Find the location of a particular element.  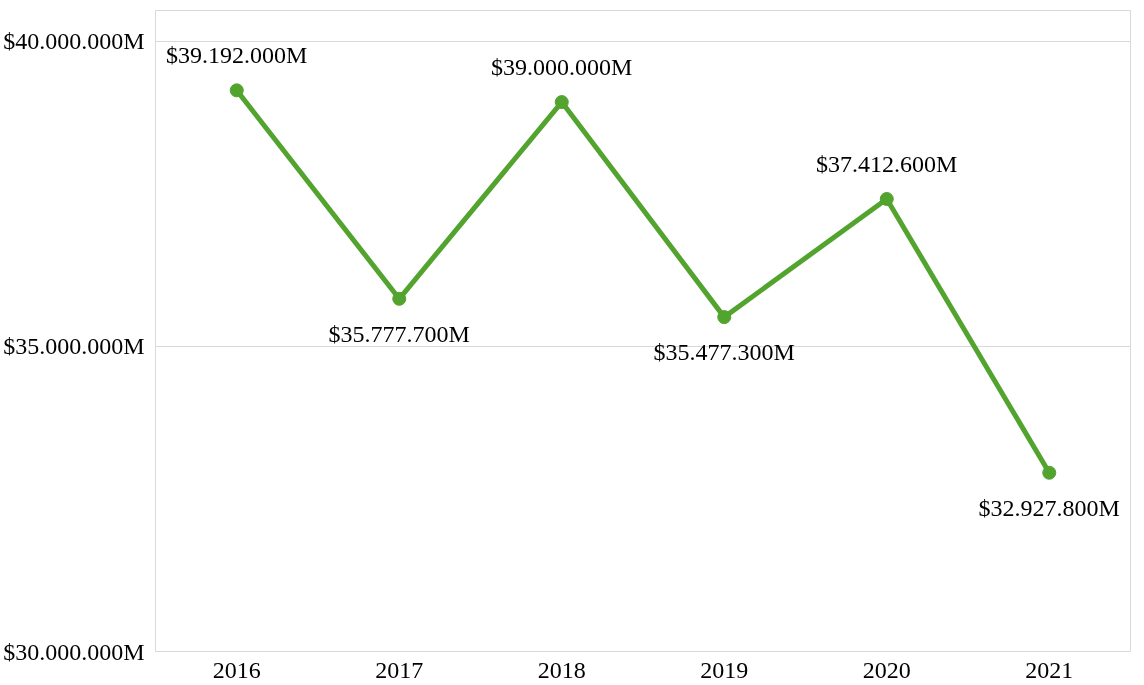

x-tick-label: 2016 is located at coordinates (236, 669).